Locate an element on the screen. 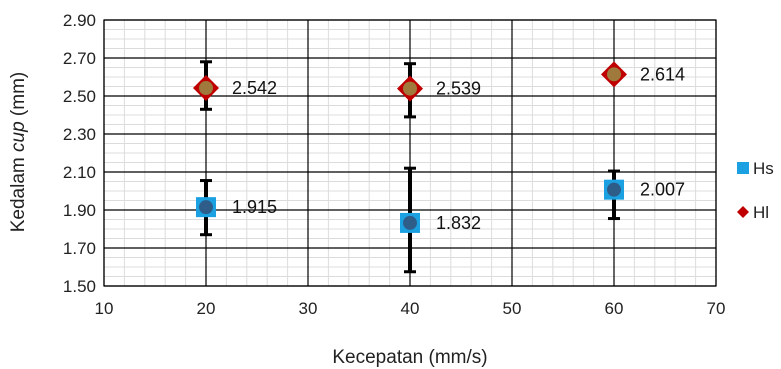 This screenshot has width=781, height=369. data-label-hs: 2.007 is located at coordinates (662, 190).